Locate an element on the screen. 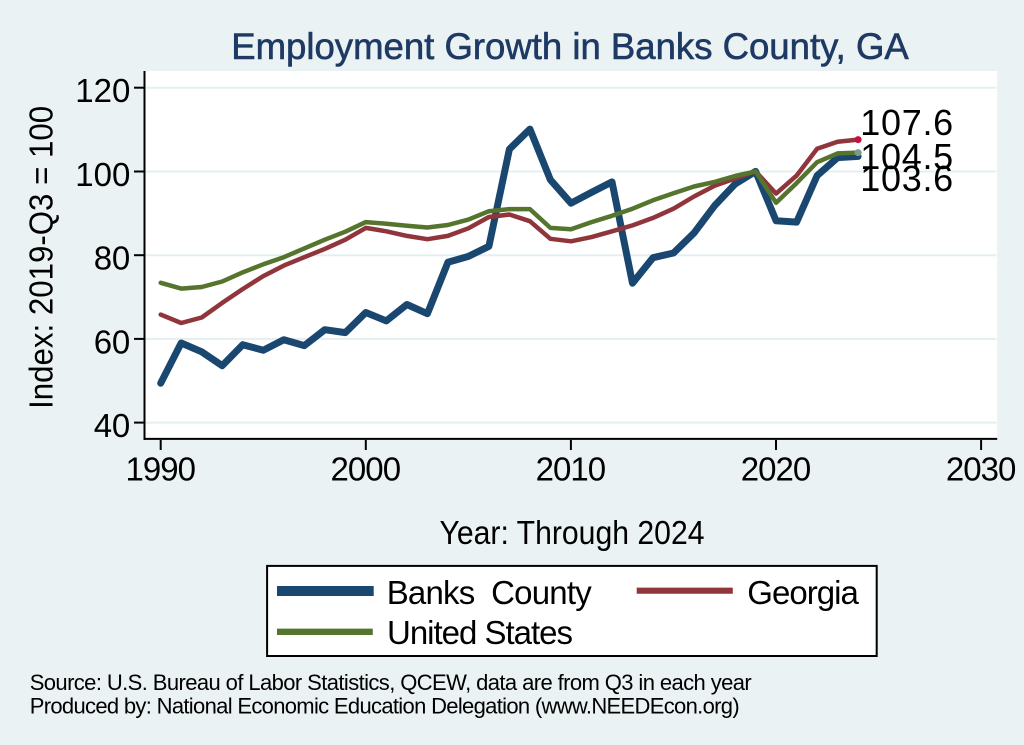 This screenshot has width=1024, height=745. svg-text: 107.6 is located at coordinates (906, 122).